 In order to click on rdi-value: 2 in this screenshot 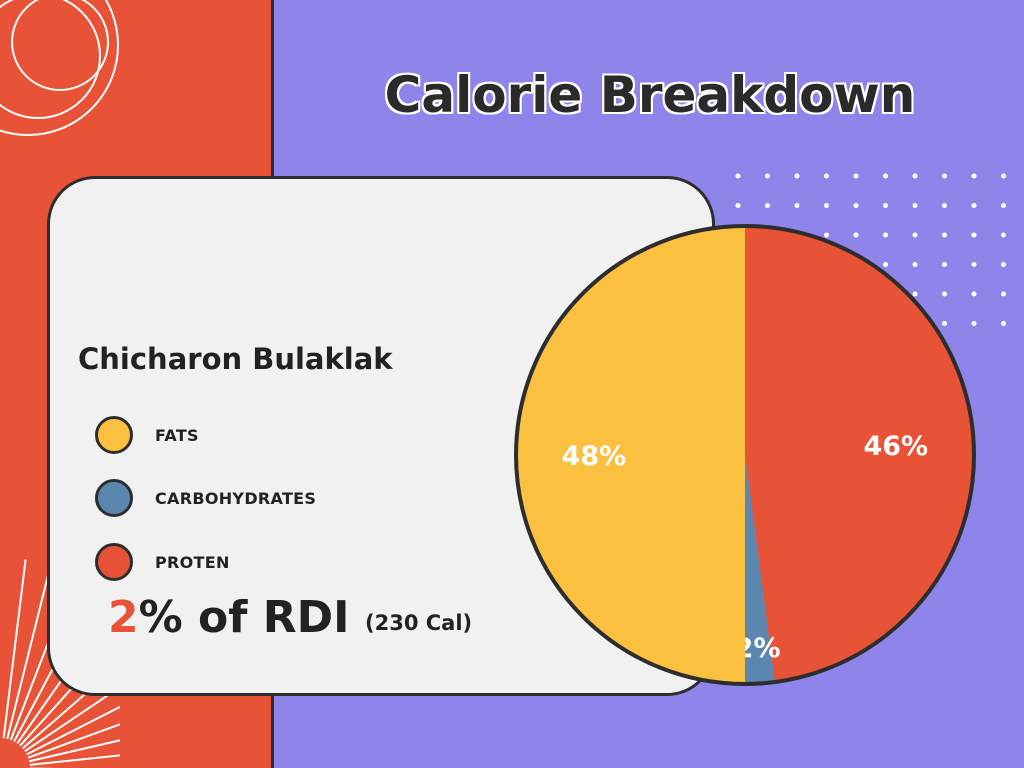, I will do `click(123, 617)`.